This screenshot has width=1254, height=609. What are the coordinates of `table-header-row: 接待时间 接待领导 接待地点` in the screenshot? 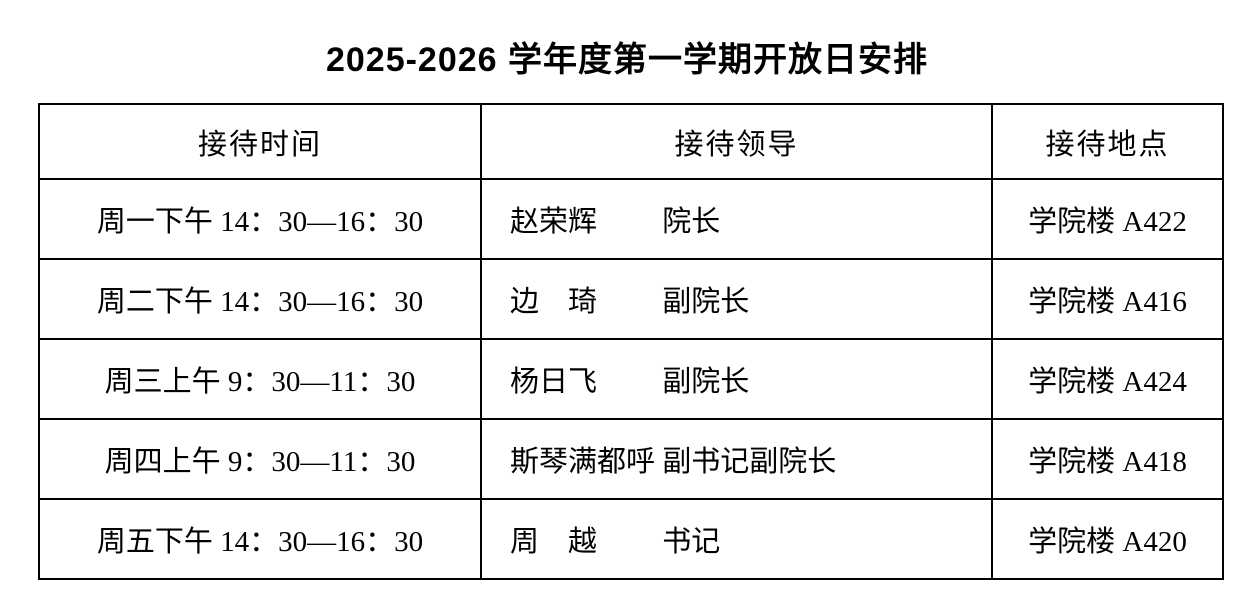 It's located at (631, 141).